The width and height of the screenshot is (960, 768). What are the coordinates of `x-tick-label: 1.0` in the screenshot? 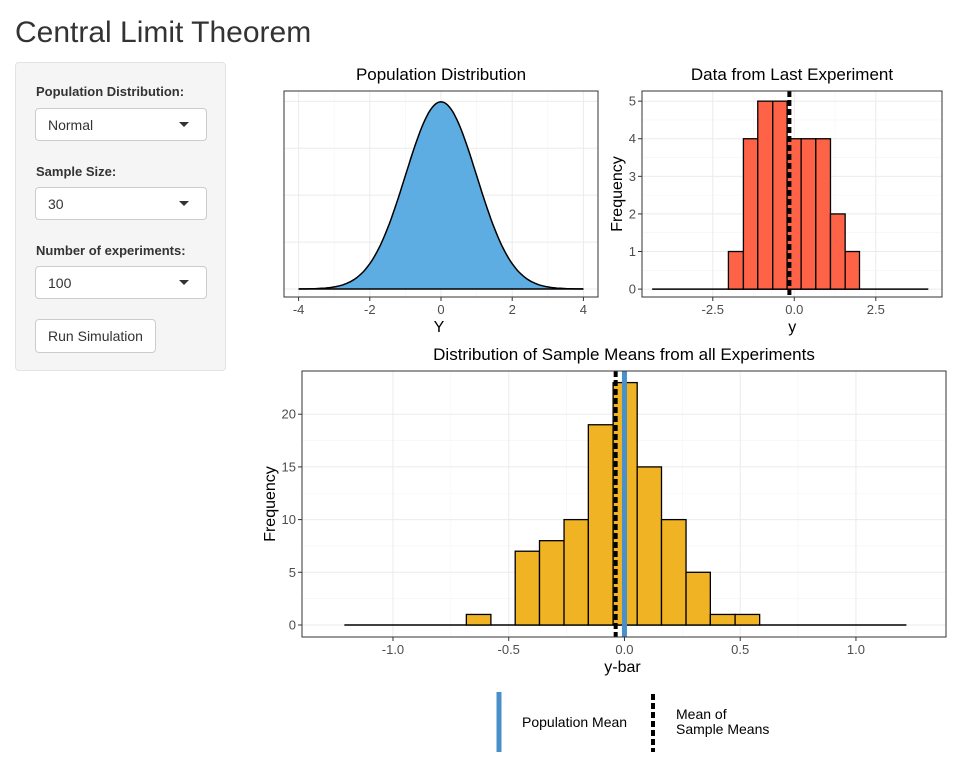 It's located at (856, 649).